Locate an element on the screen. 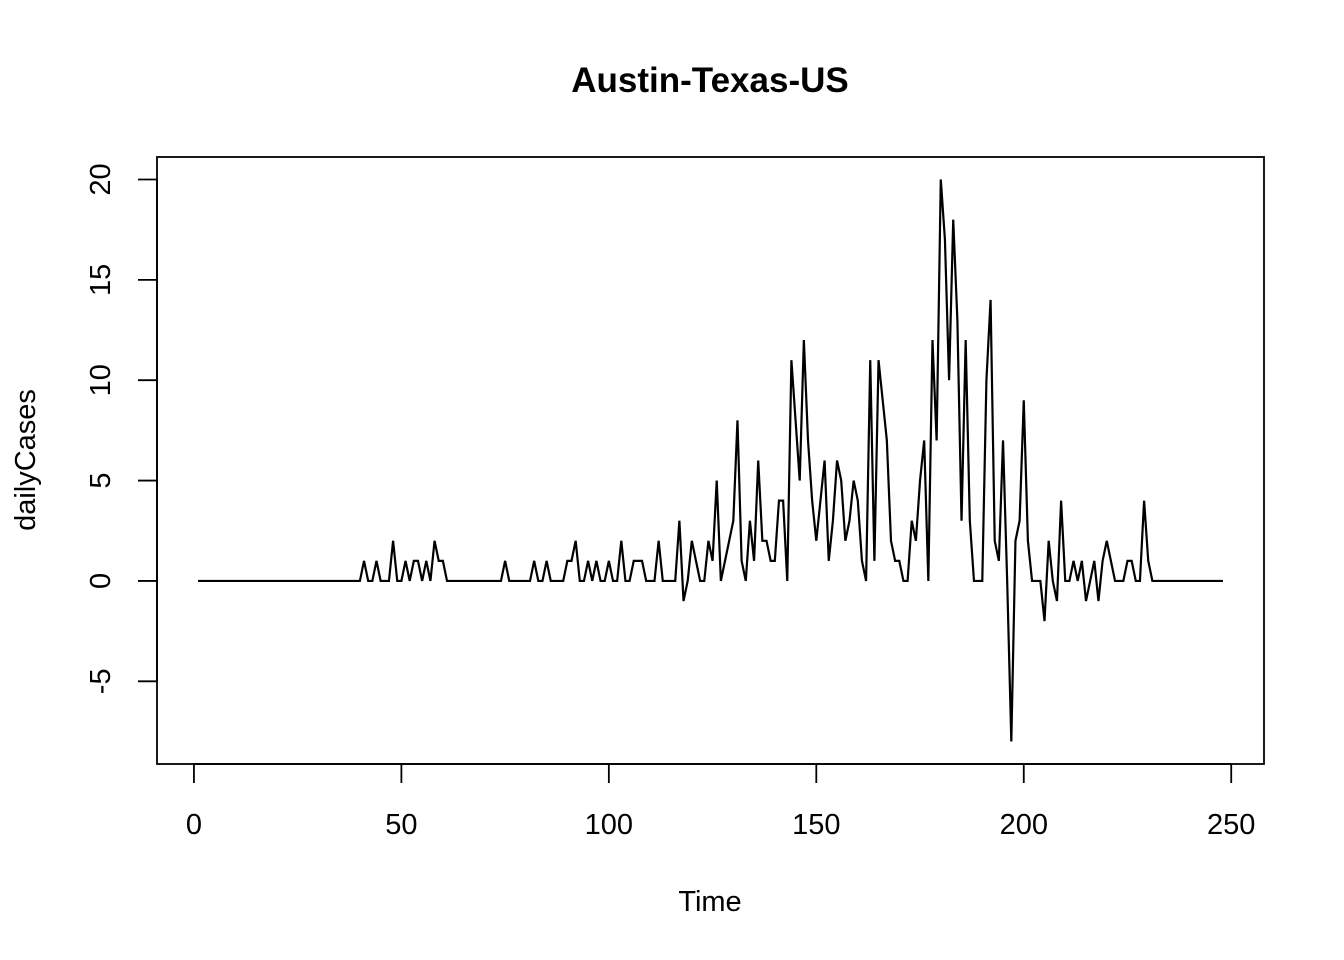 The height and width of the screenshot is (960, 1344). x-tick-label: 100 is located at coordinates (609, 825).